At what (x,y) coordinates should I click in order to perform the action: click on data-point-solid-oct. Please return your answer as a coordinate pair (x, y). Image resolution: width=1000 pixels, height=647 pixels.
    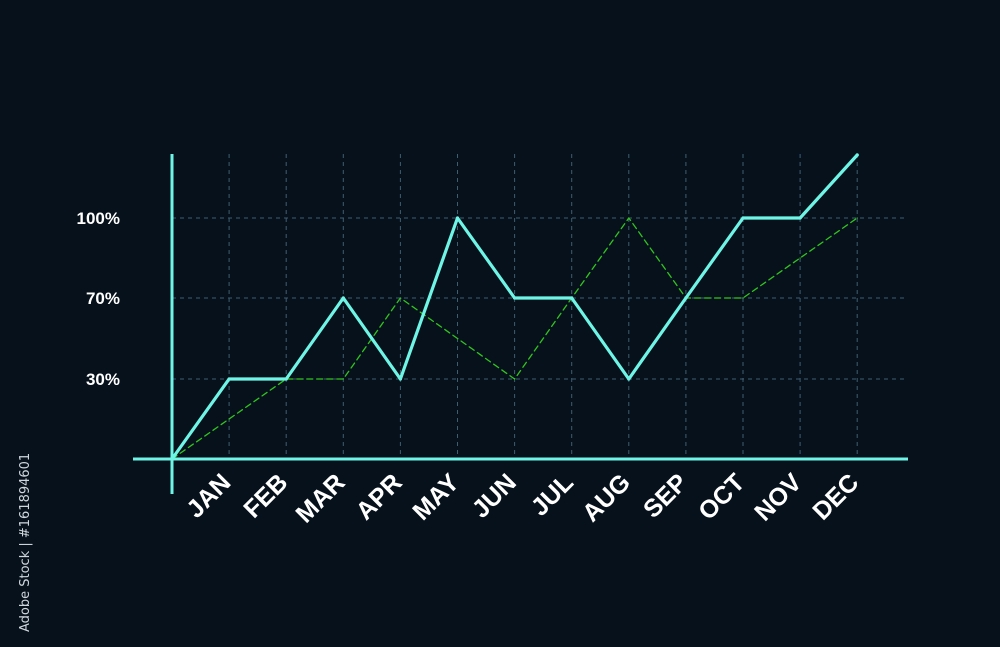
    Looking at the image, I should click on (743, 218).